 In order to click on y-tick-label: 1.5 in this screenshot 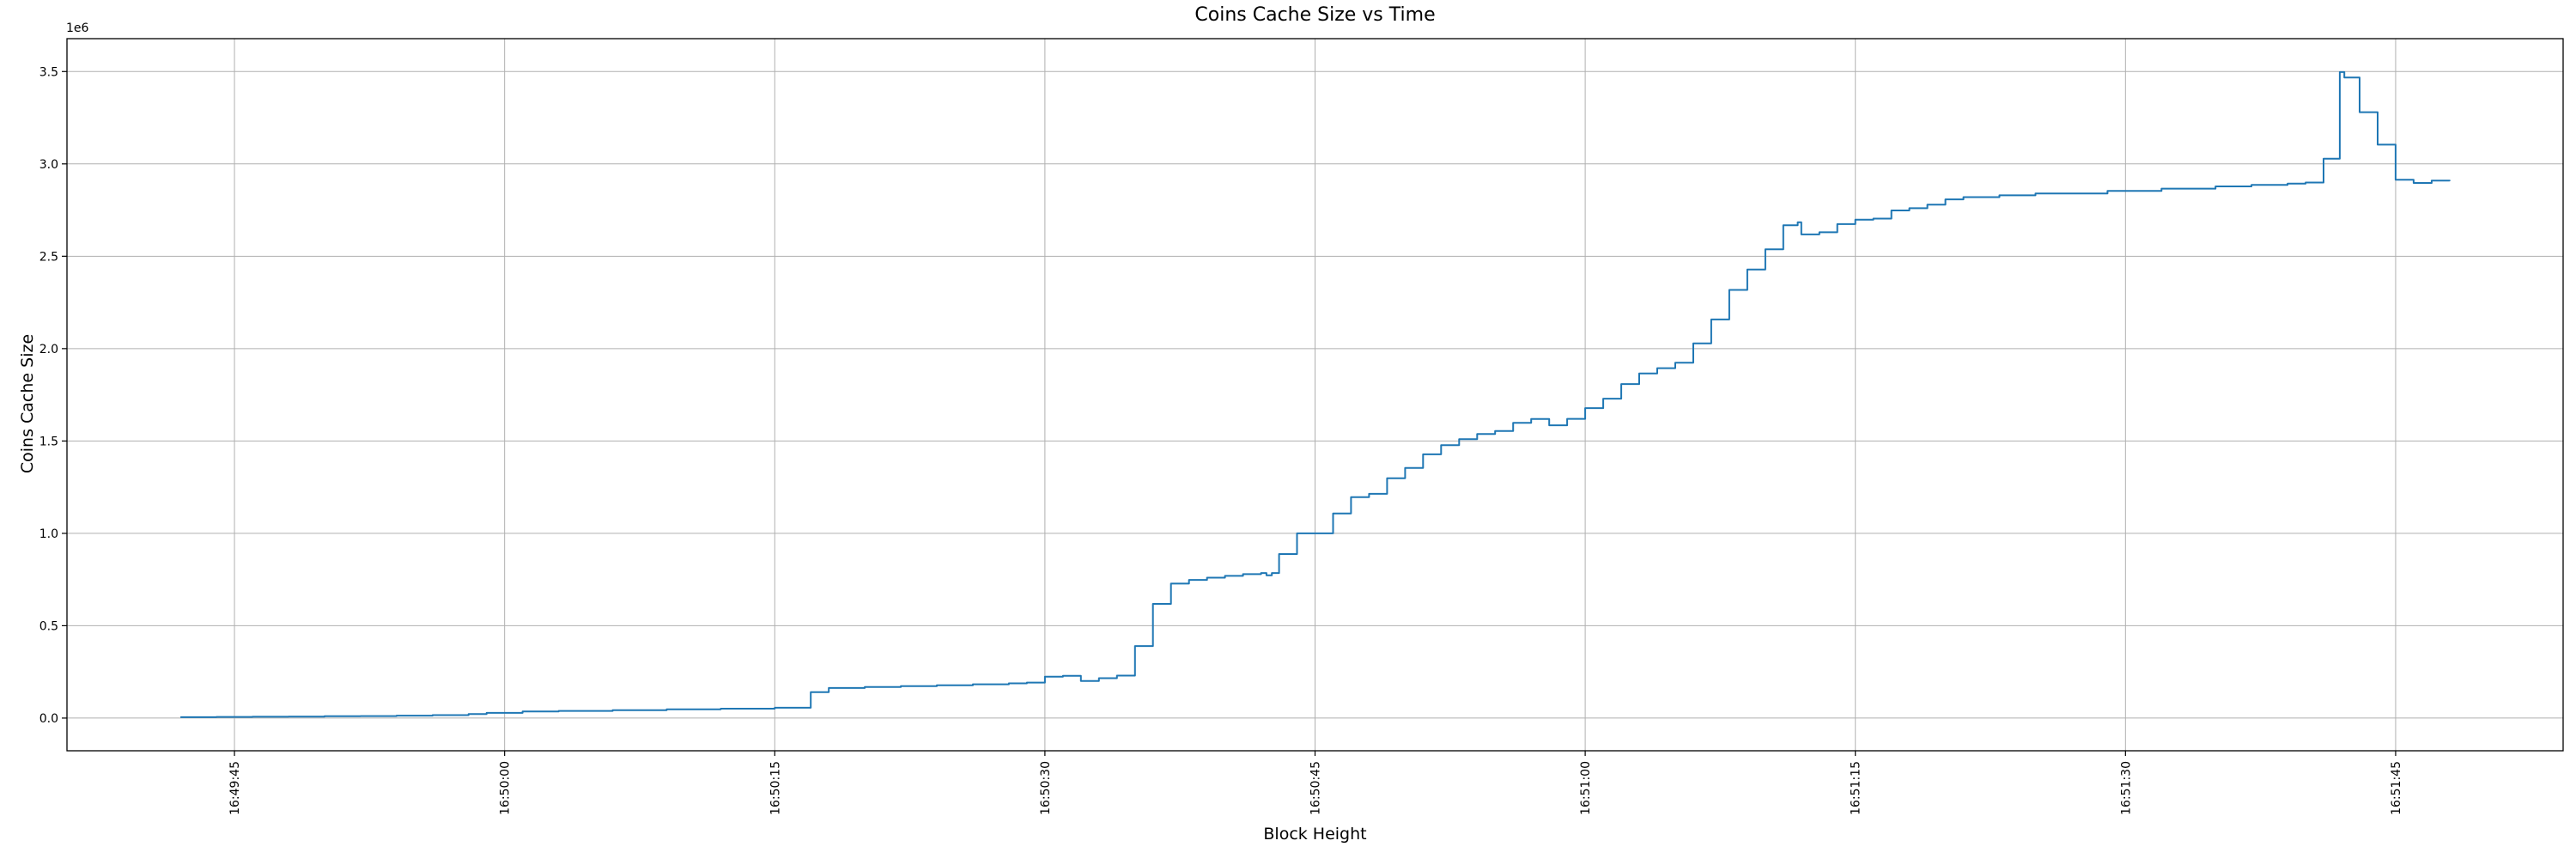, I will do `click(48, 442)`.